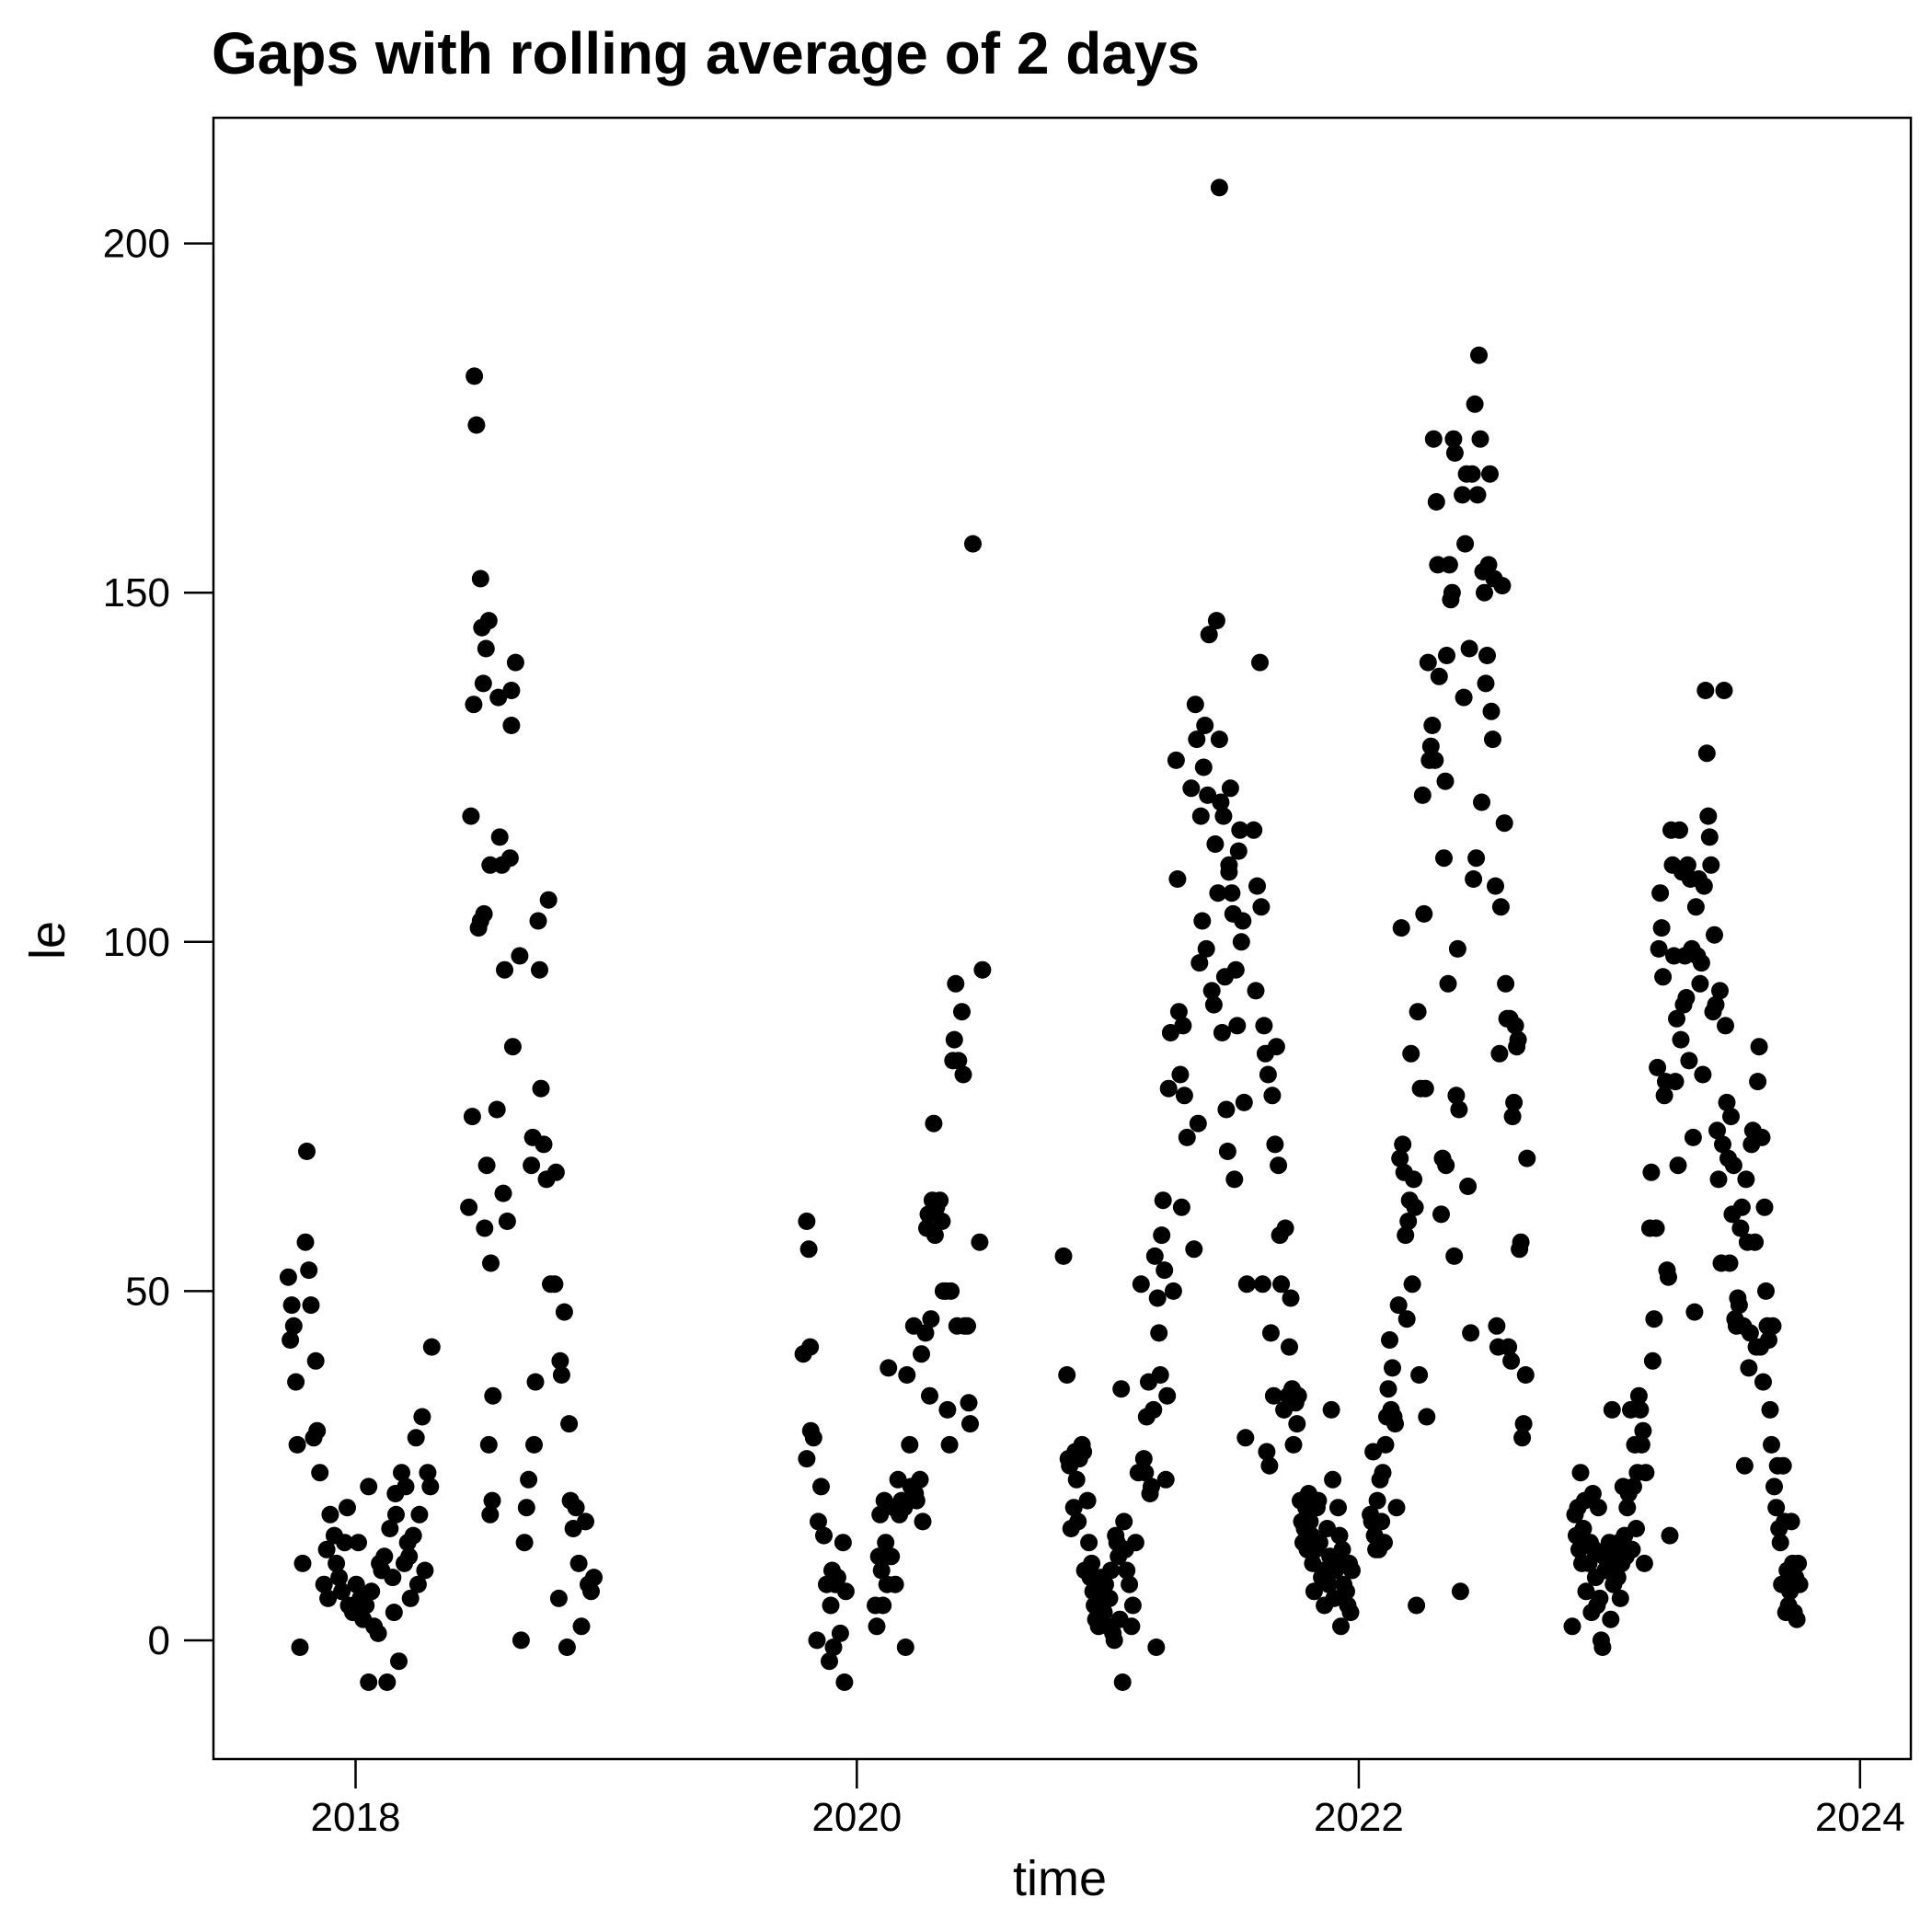 The height and width of the screenshot is (1932, 1932). What do you see at coordinates (136, 942) in the screenshot?
I see `y-tick-label: 100` at bounding box center [136, 942].